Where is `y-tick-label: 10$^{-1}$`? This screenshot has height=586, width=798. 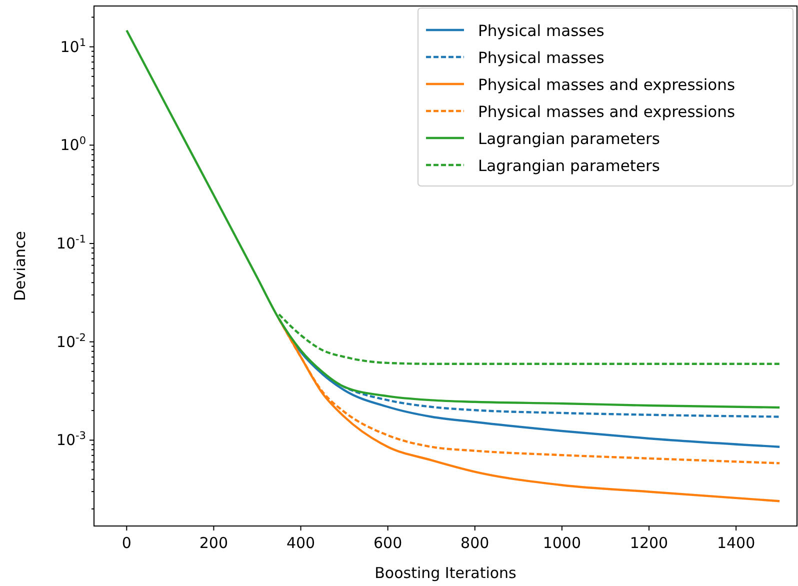 y-tick-label: 10$^{-1}$ is located at coordinates (71, 242).